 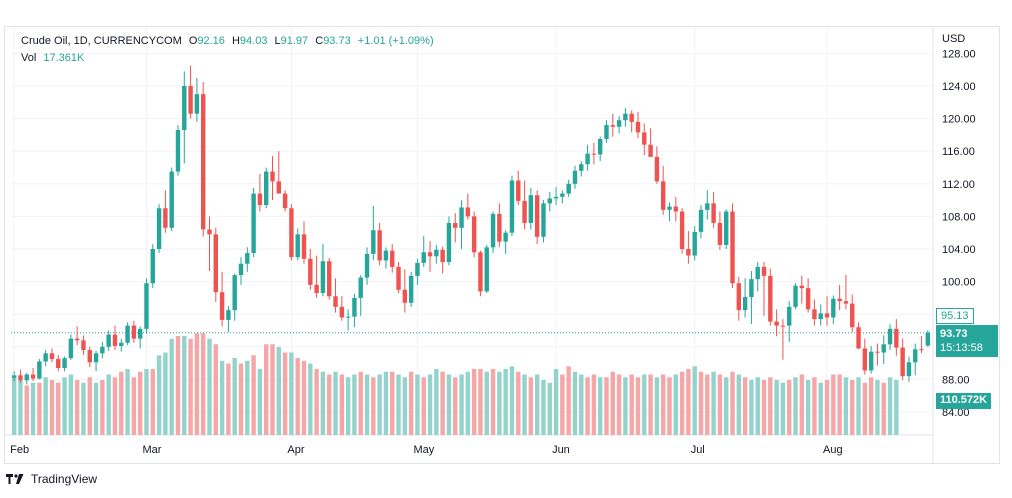 What do you see at coordinates (959, 87) in the screenshot?
I see `y-tick-label: 124.00` at bounding box center [959, 87].